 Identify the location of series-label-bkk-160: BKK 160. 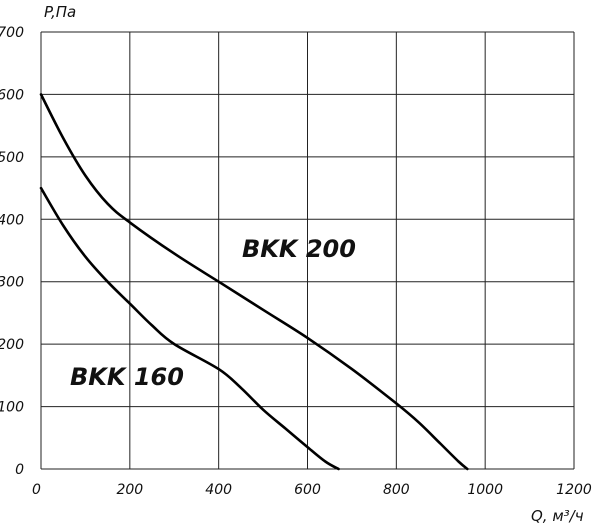
(127, 377).